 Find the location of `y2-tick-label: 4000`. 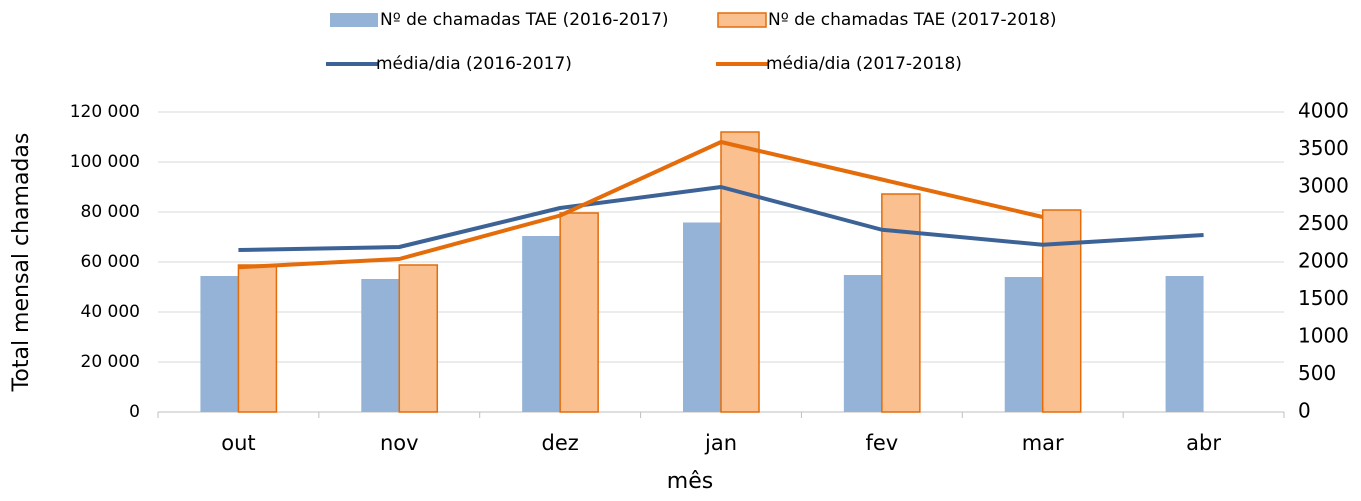

y2-tick-label: 4000 is located at coordinates (1323, 111).